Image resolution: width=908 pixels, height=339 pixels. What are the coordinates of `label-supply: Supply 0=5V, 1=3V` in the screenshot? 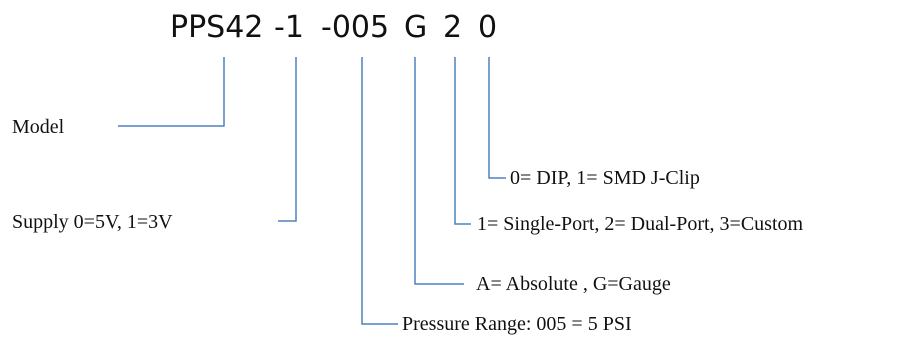 It's located at (92, 222).